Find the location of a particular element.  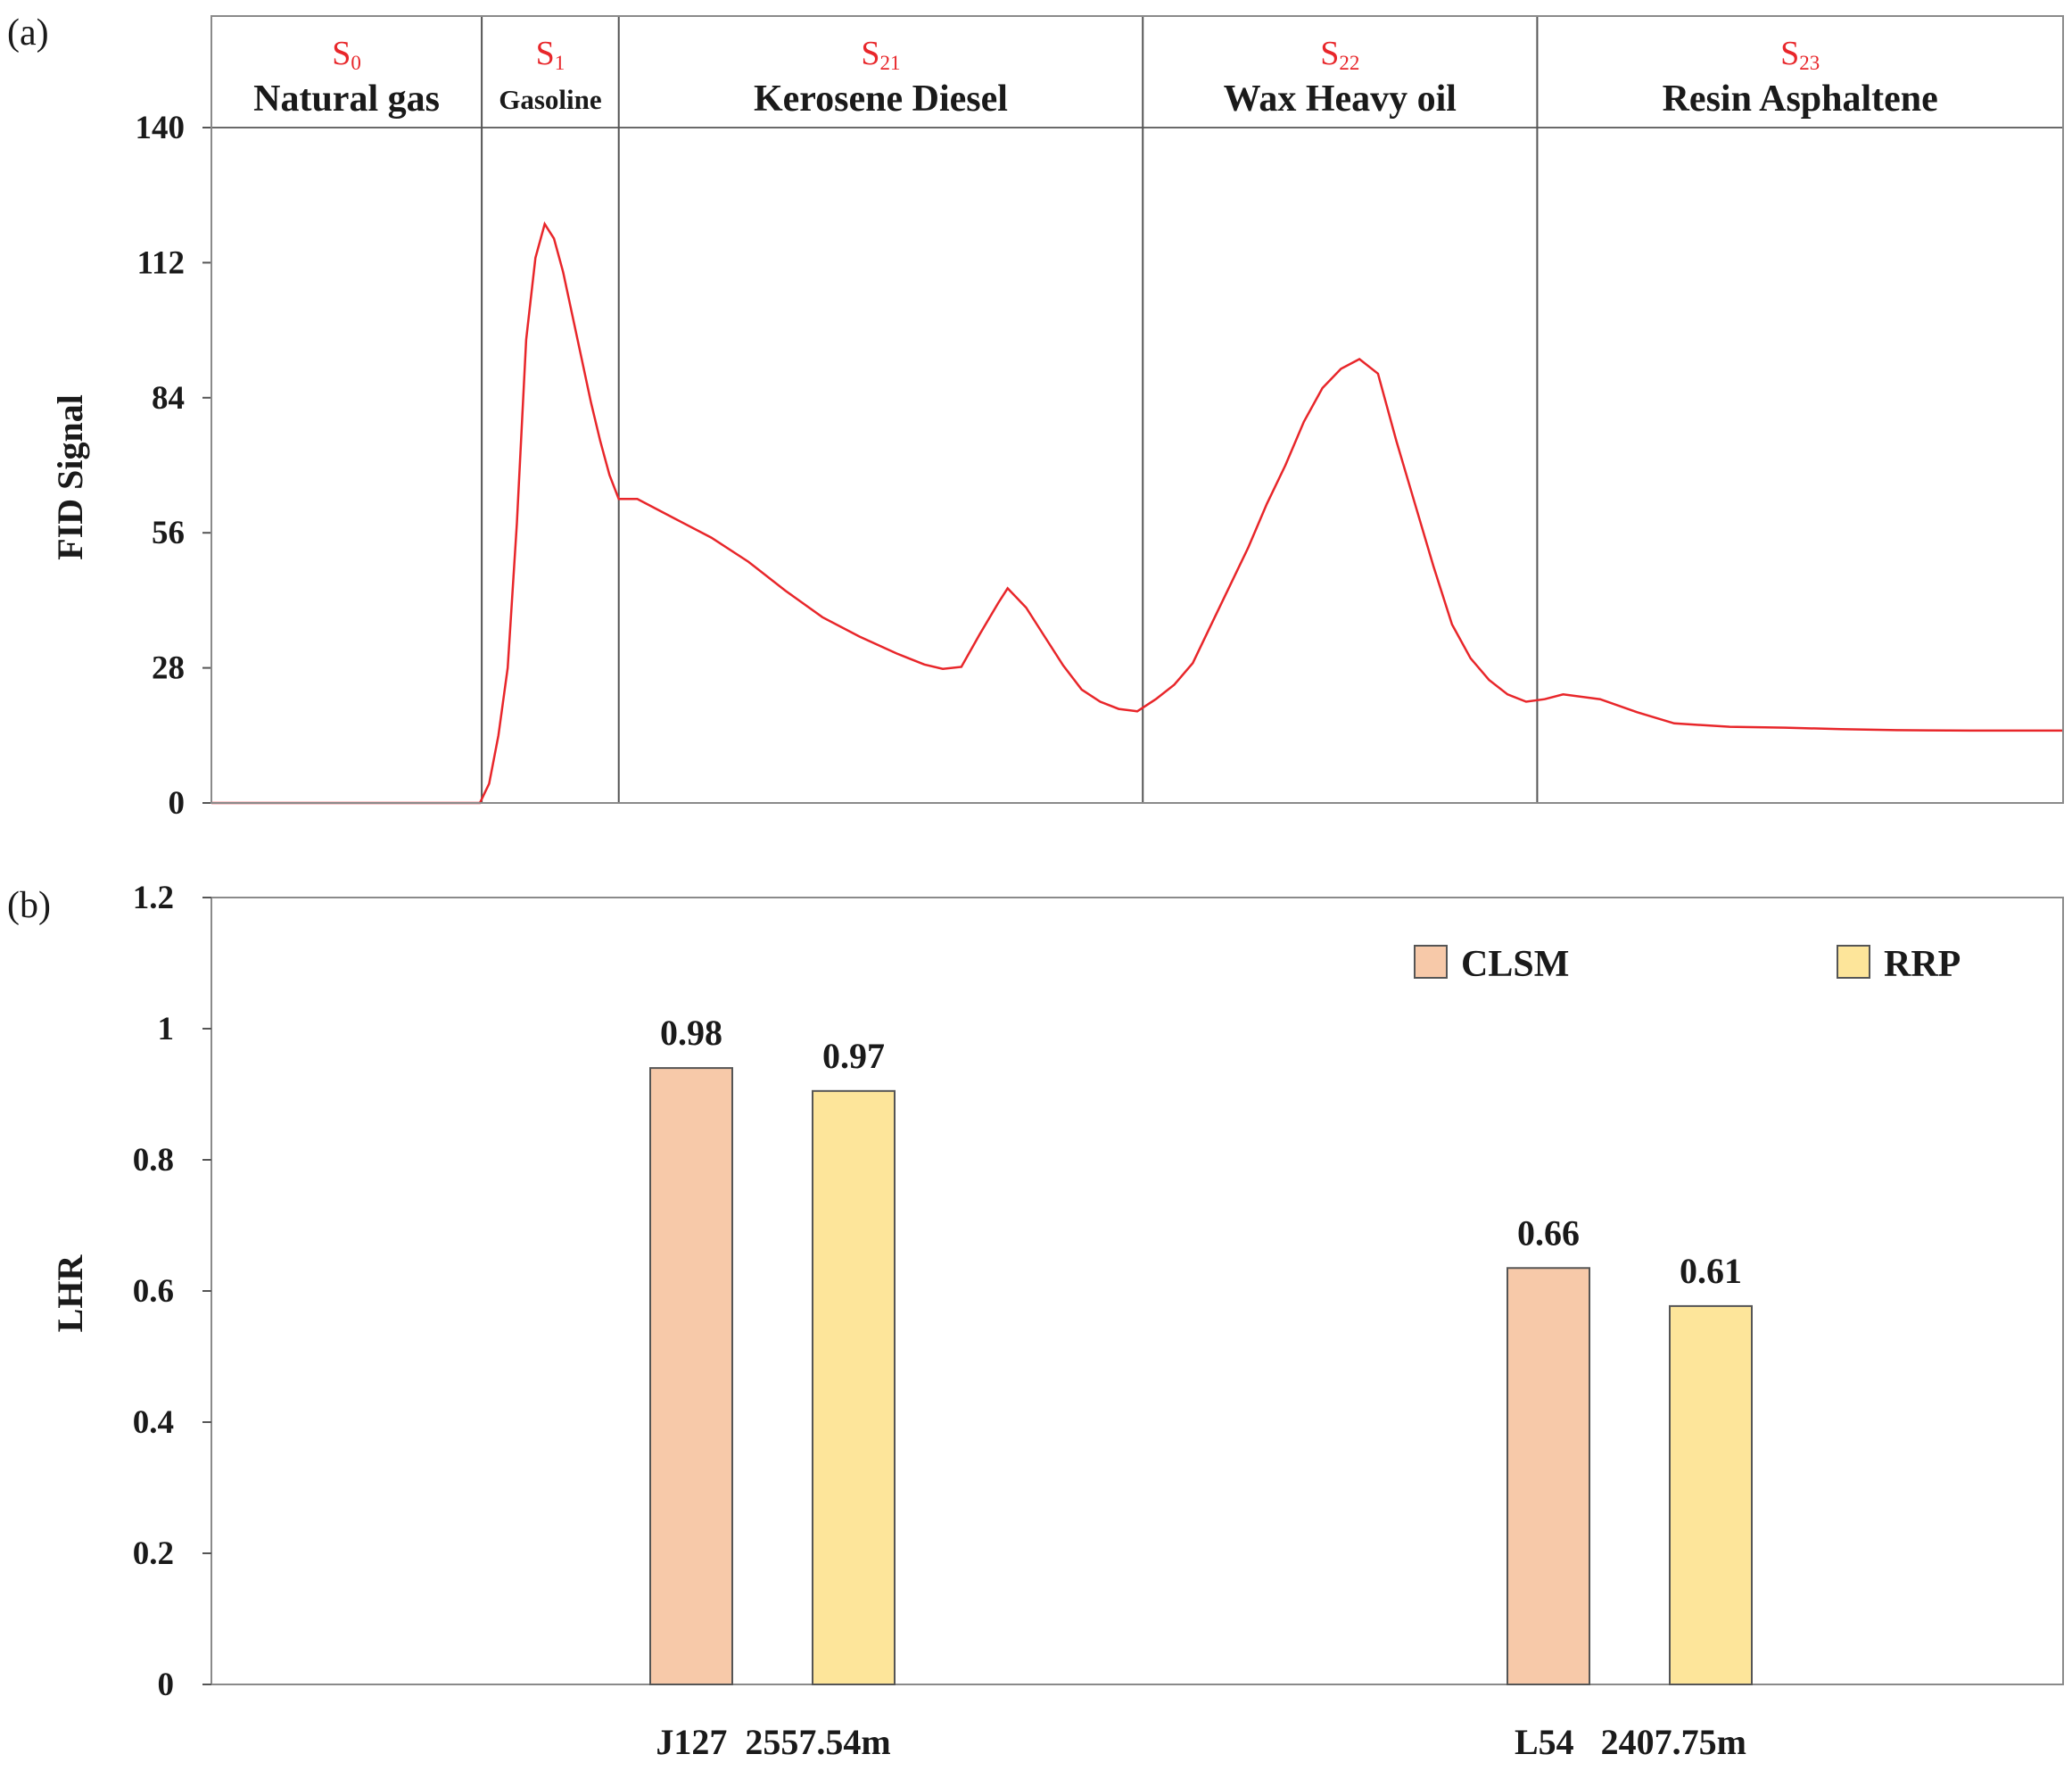

category-label: J127 2557.54m is located at coordinates (773, 1742).